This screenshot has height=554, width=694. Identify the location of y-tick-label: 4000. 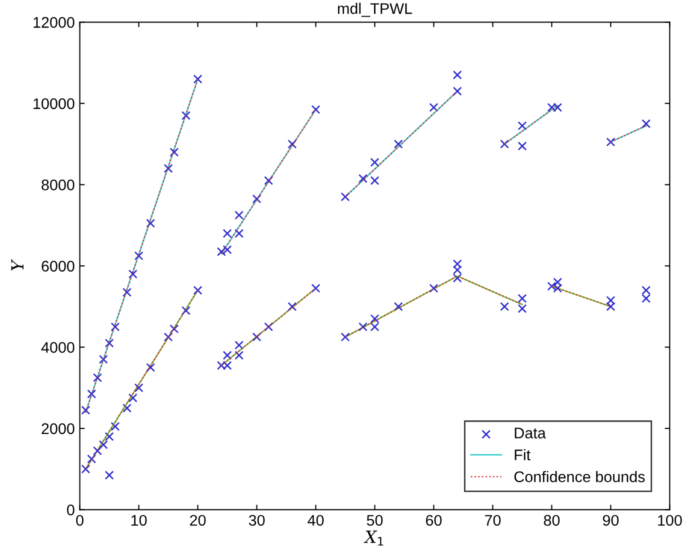
(57, 347).